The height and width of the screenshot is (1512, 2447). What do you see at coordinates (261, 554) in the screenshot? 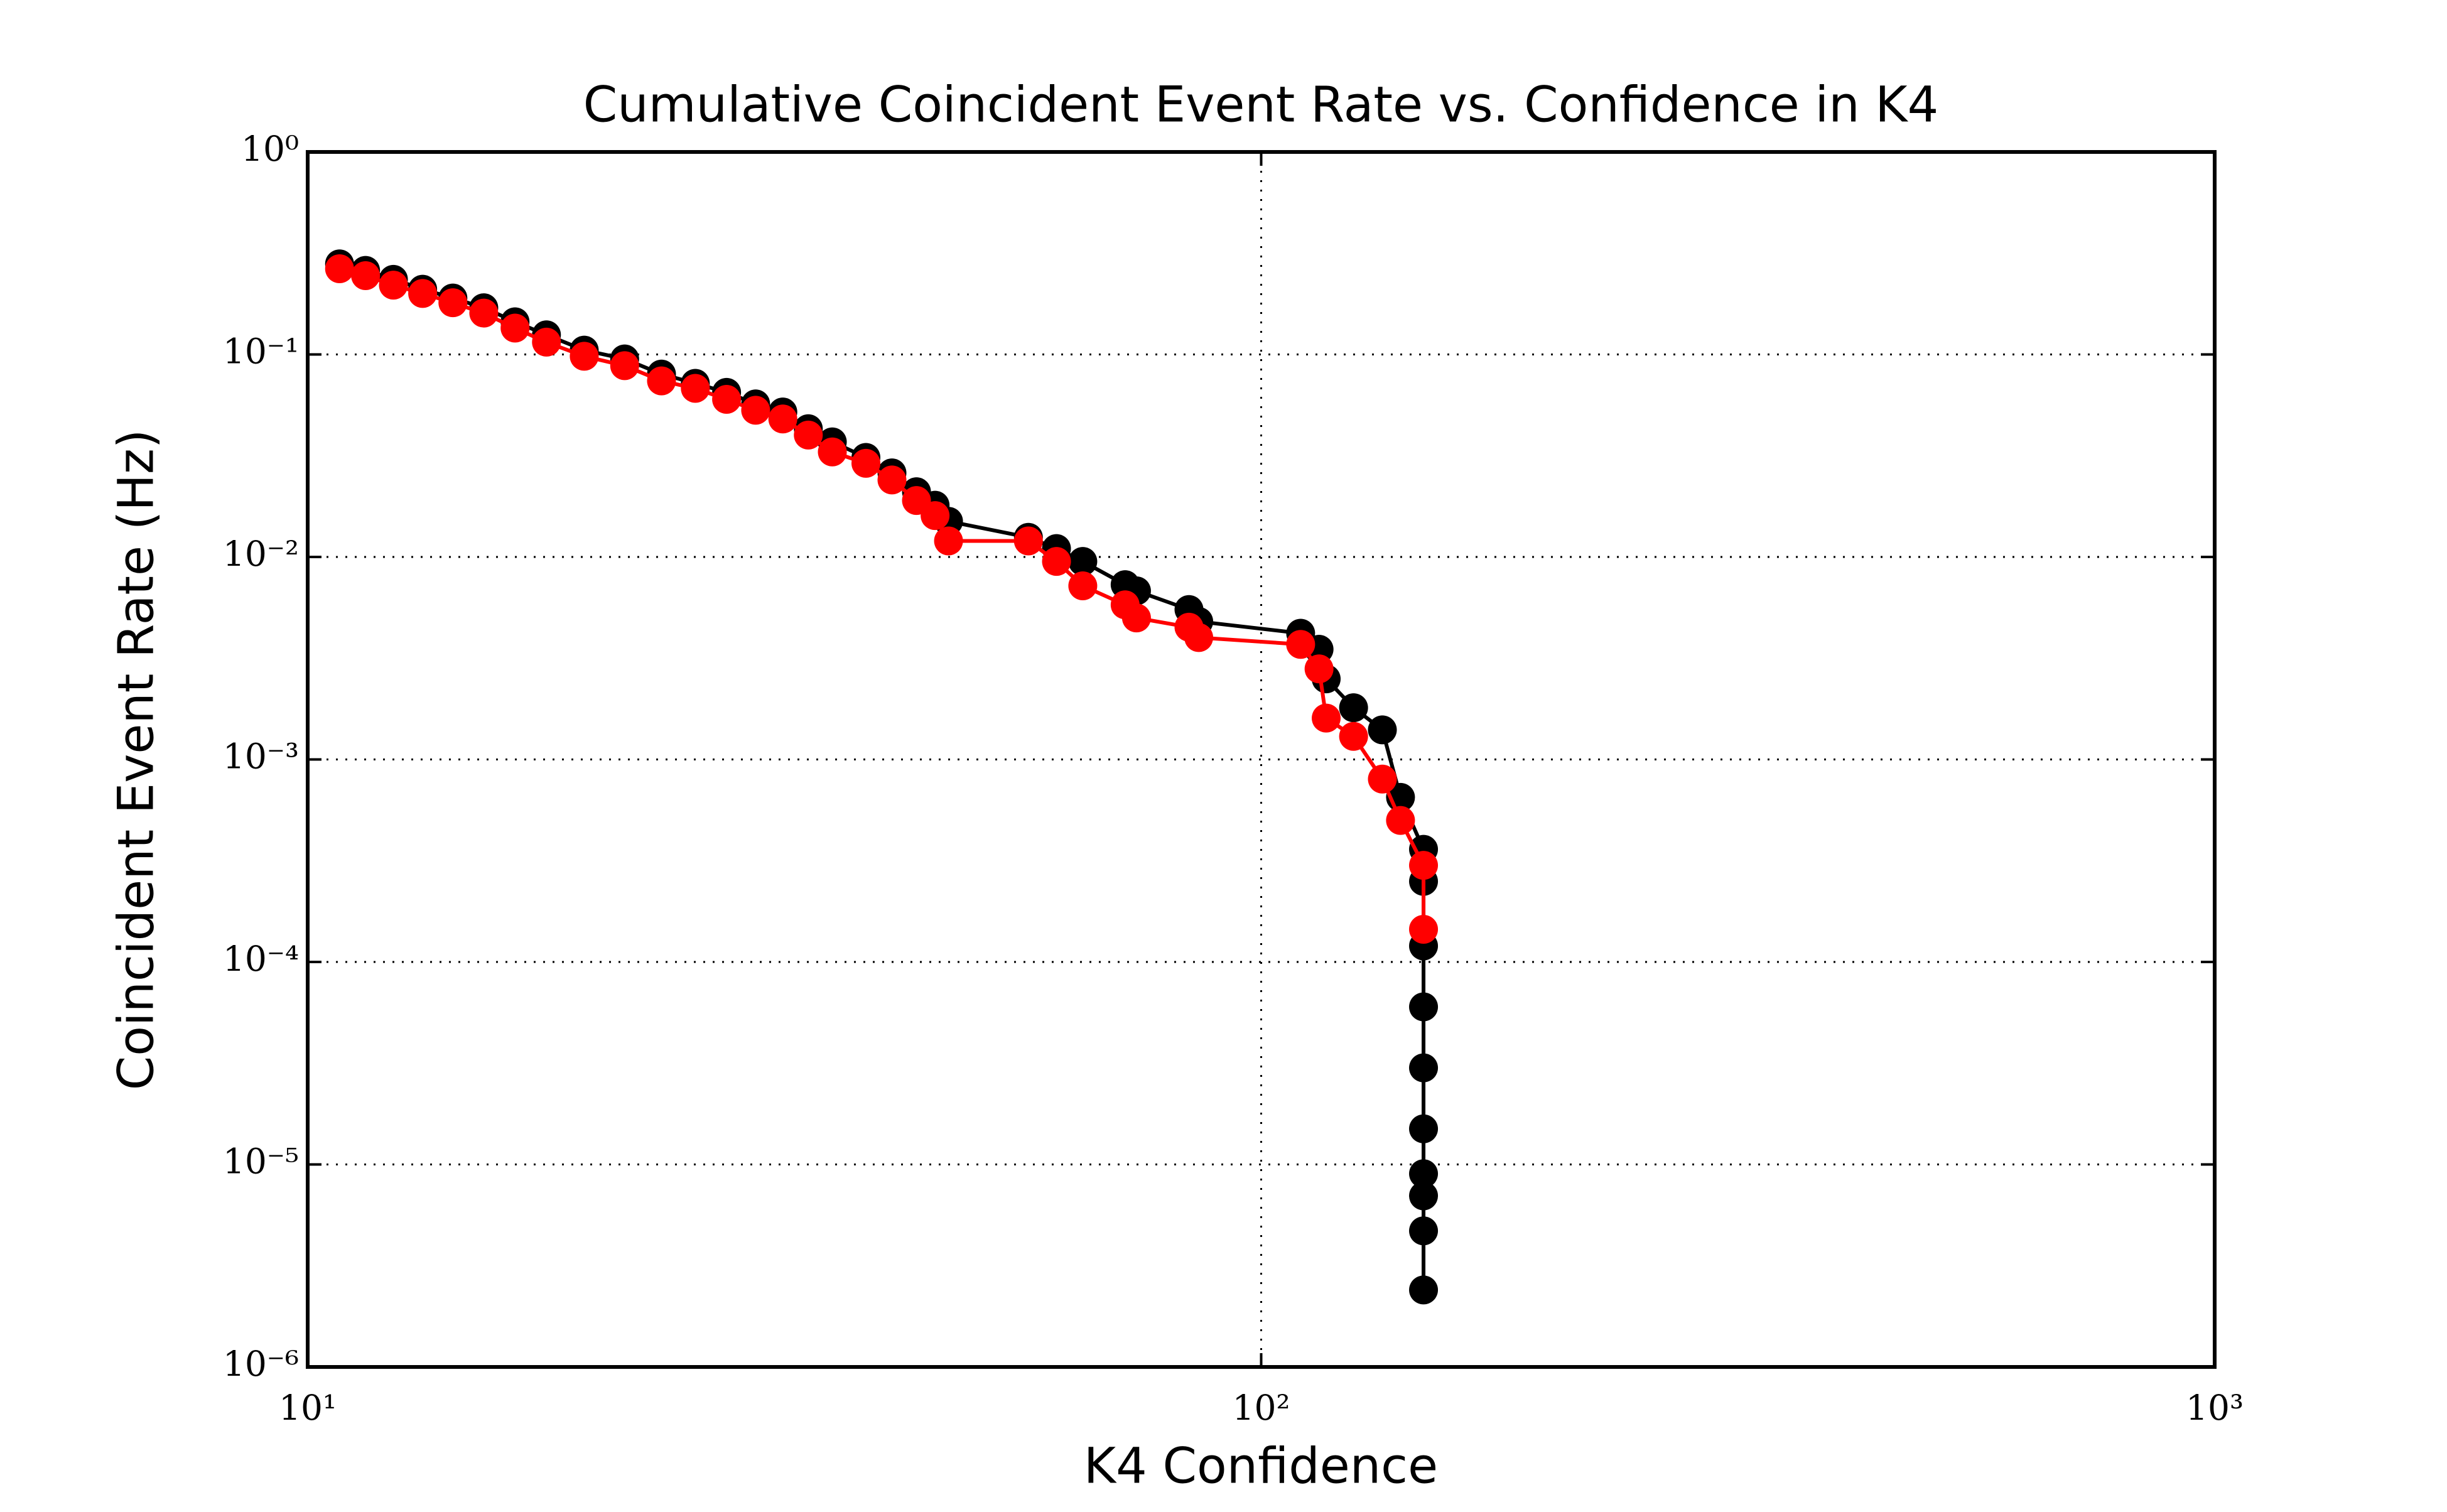
I see `y-tick-label: 10⁻²` at bounding box center [261, 554].